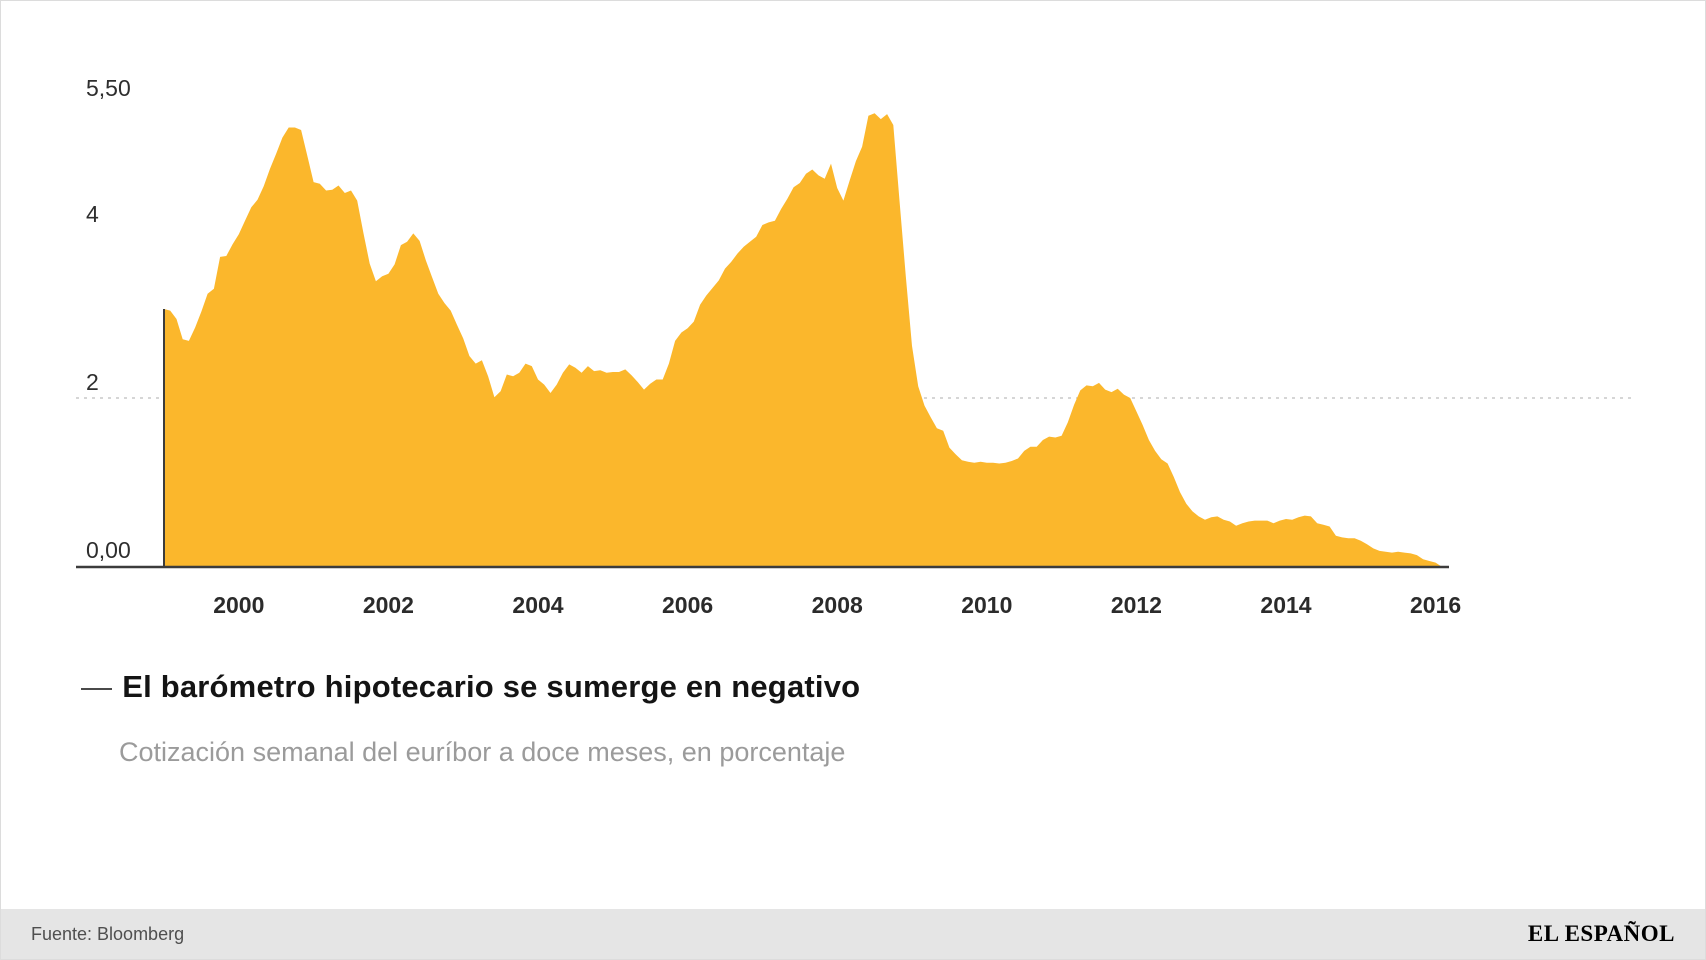 The height and width of the screenshot is (960, 1706). Describe the element at coordinates (108, 88) in the screenshot. I see `svg-text: 5,50` at that location.